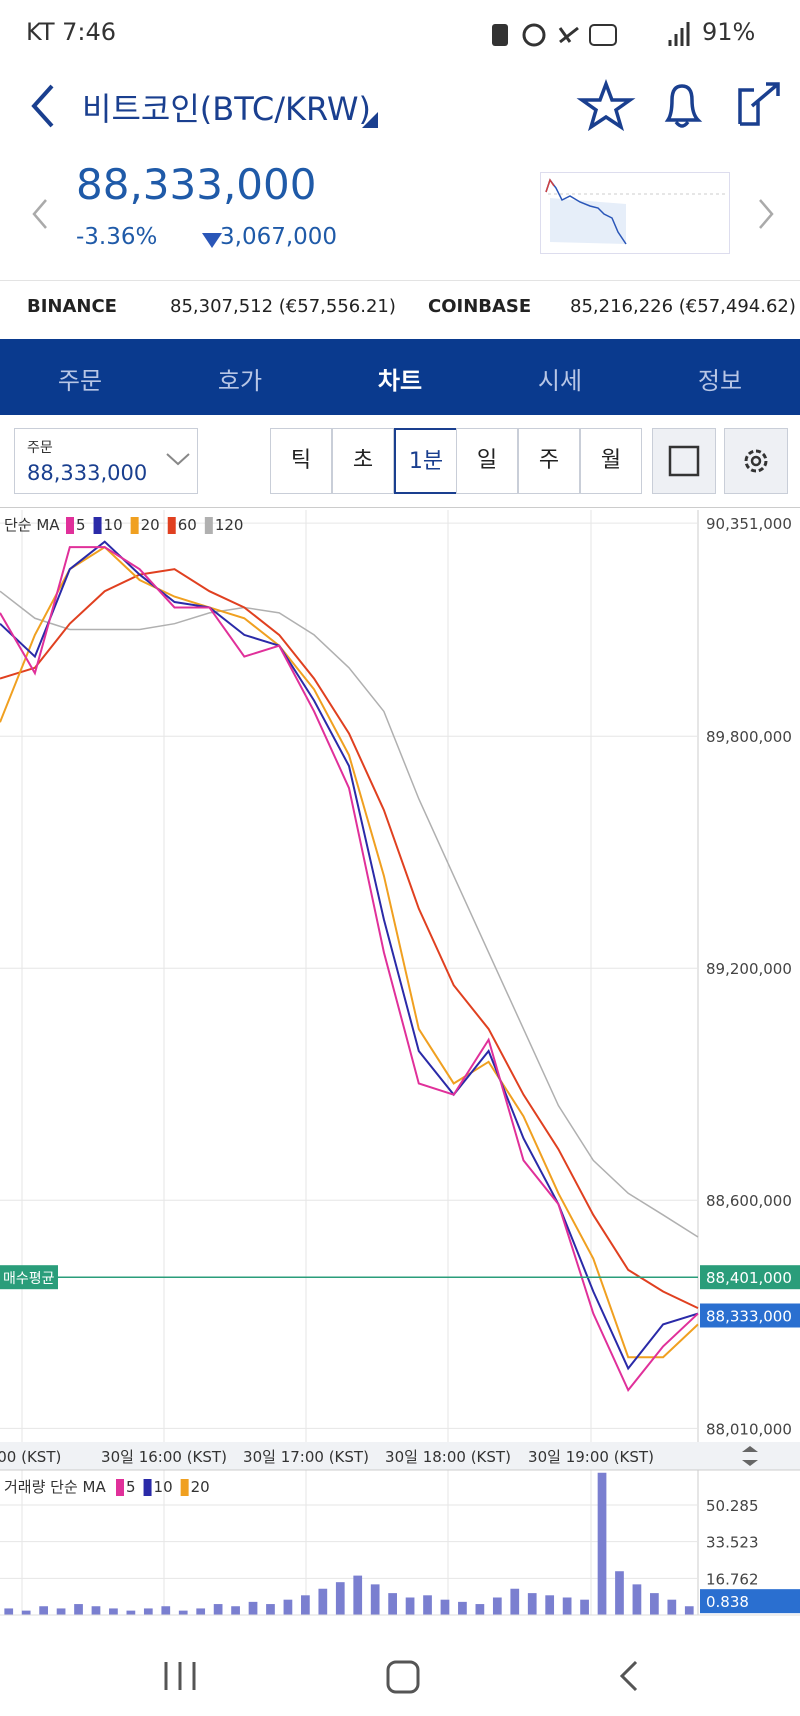 This screenshot has height=1716, width=800. What do you see at coordinates (400, 1456) in the screenshot?
I see `time-axis-bg` at bounding box center [400, 1456].